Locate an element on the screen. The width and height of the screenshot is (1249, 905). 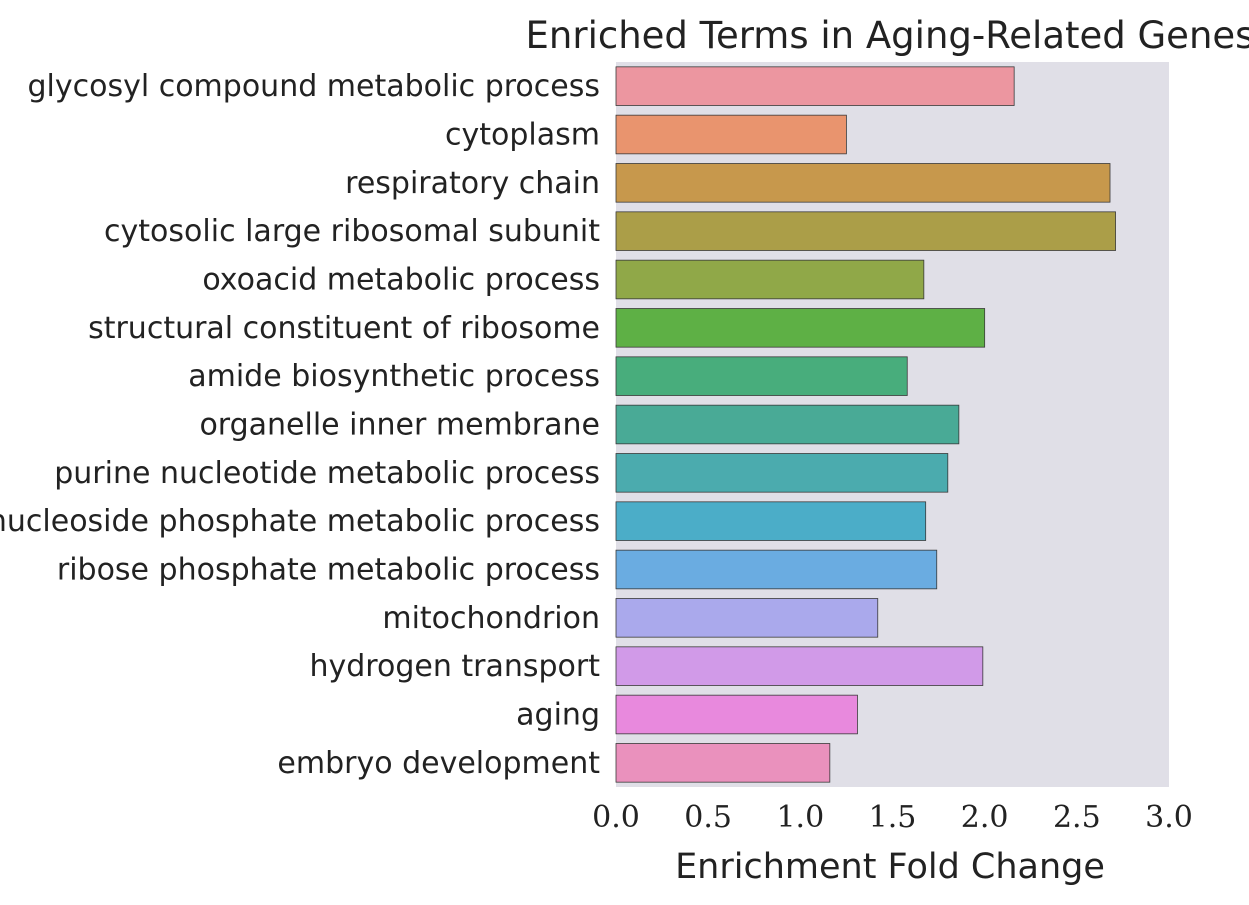
chart-title: Enriched Terms in Aging-Related Genes is located at coordinates (887, 35).